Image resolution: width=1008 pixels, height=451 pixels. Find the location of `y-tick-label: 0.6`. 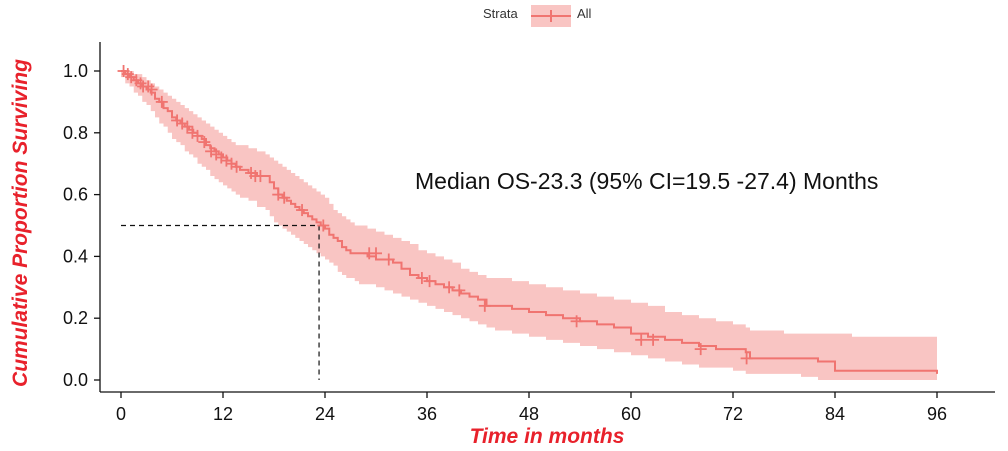

y-tick-label: 0.6 is located at coordinates (75, 195).